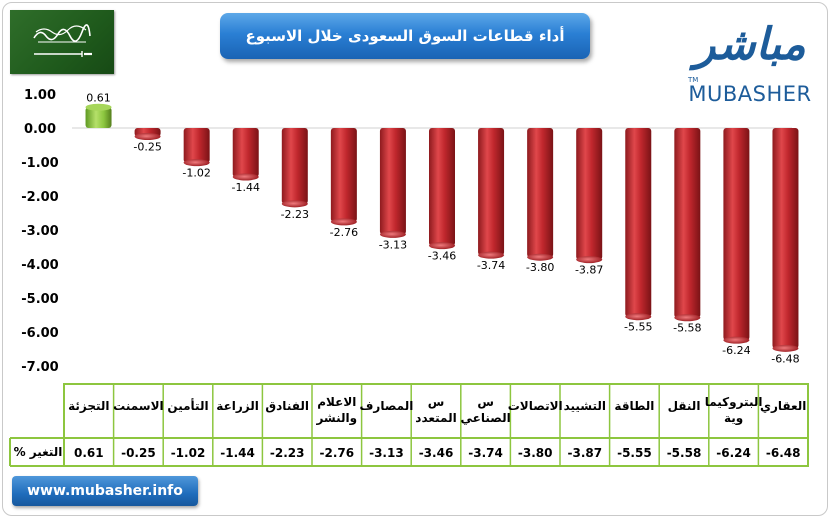  What do you see at coordinates (98, 97) in the screenshot?
I see `data-label: 0.61` at bounding box center [98, 97].